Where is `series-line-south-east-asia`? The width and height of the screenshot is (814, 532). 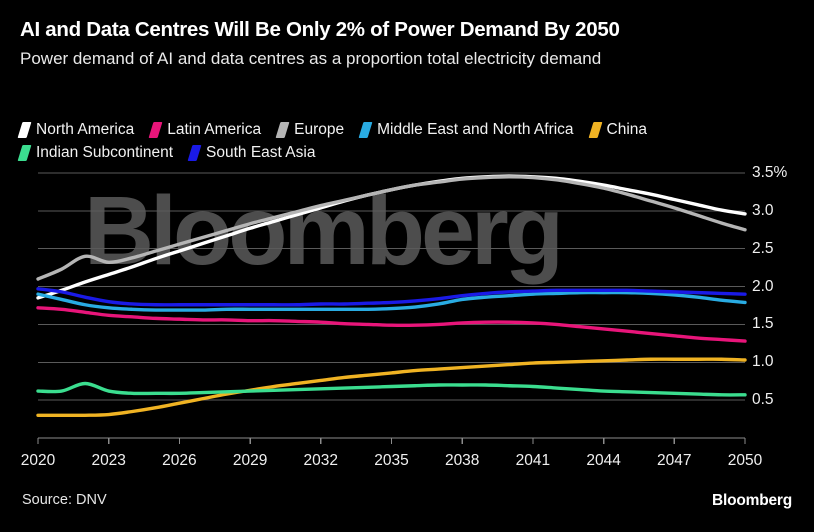
series-line-south-east-asia is located at coordinates (391, 297).